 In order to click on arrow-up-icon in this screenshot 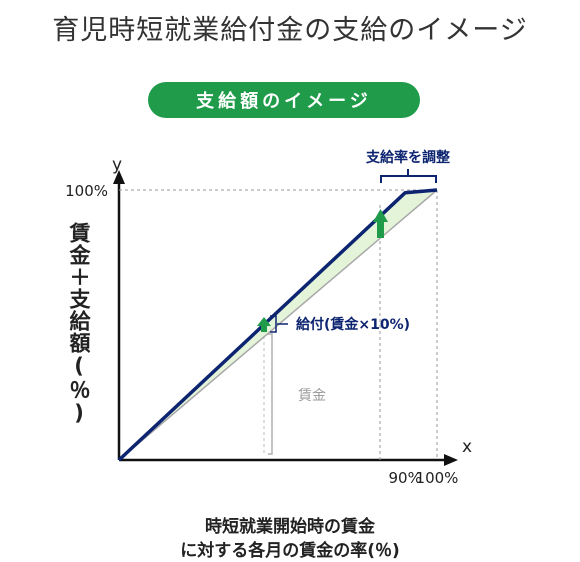, I will do `click(380, 223)`.